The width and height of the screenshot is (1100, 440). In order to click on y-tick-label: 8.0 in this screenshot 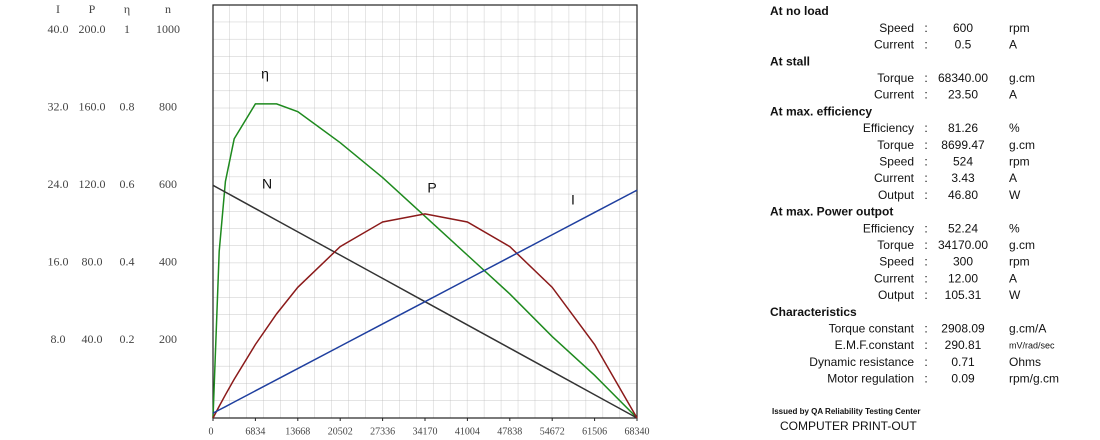, I will do `click(58, 339)`.